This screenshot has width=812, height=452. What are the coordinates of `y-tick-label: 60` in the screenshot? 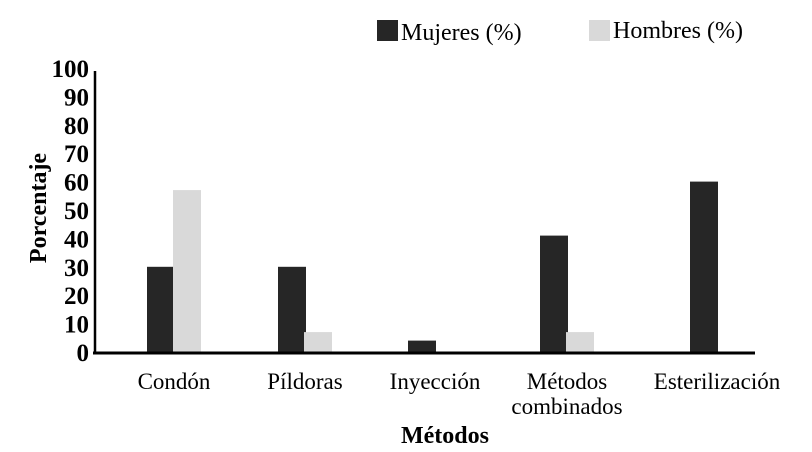 It's located at (76, 183).